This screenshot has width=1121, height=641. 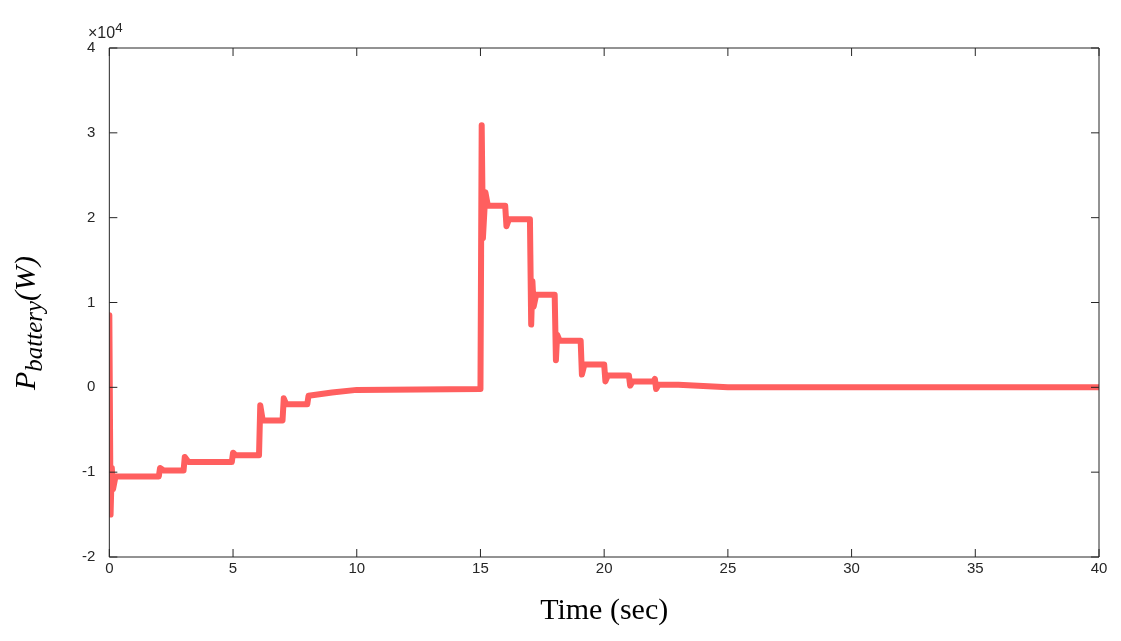 I want to click on x-tick-label: 15, so click(x=480, y=568).